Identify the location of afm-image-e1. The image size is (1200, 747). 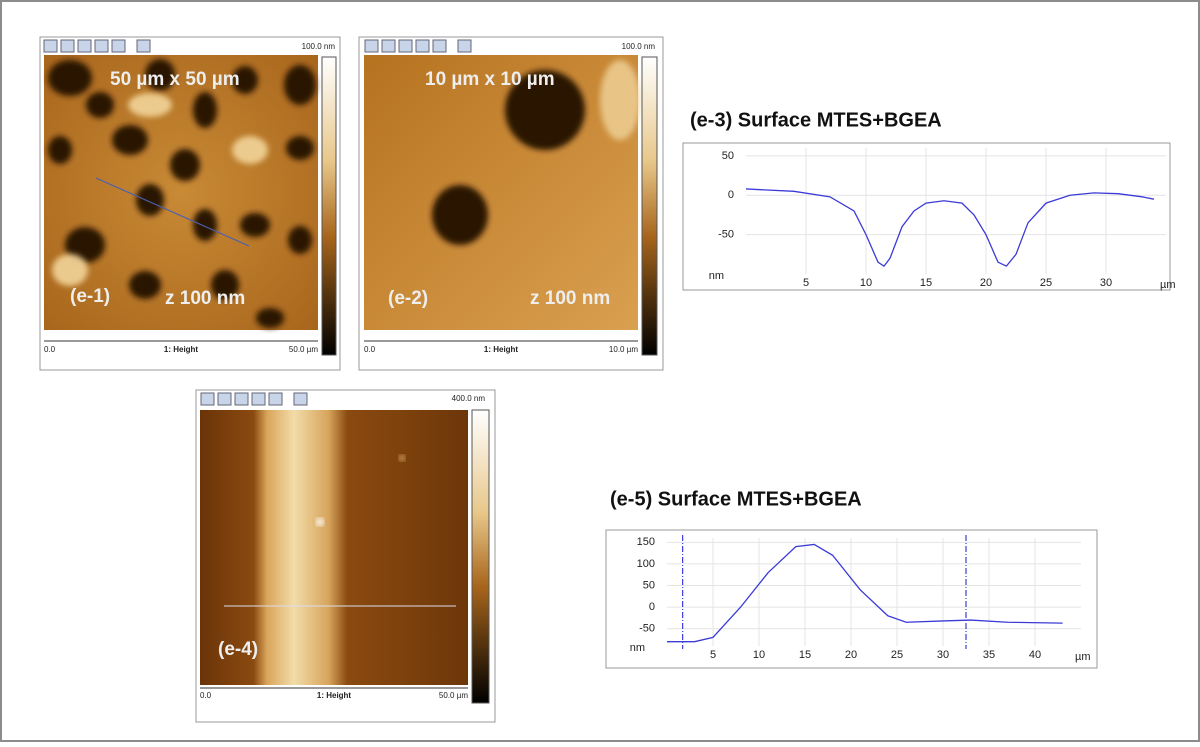
(190, 203).